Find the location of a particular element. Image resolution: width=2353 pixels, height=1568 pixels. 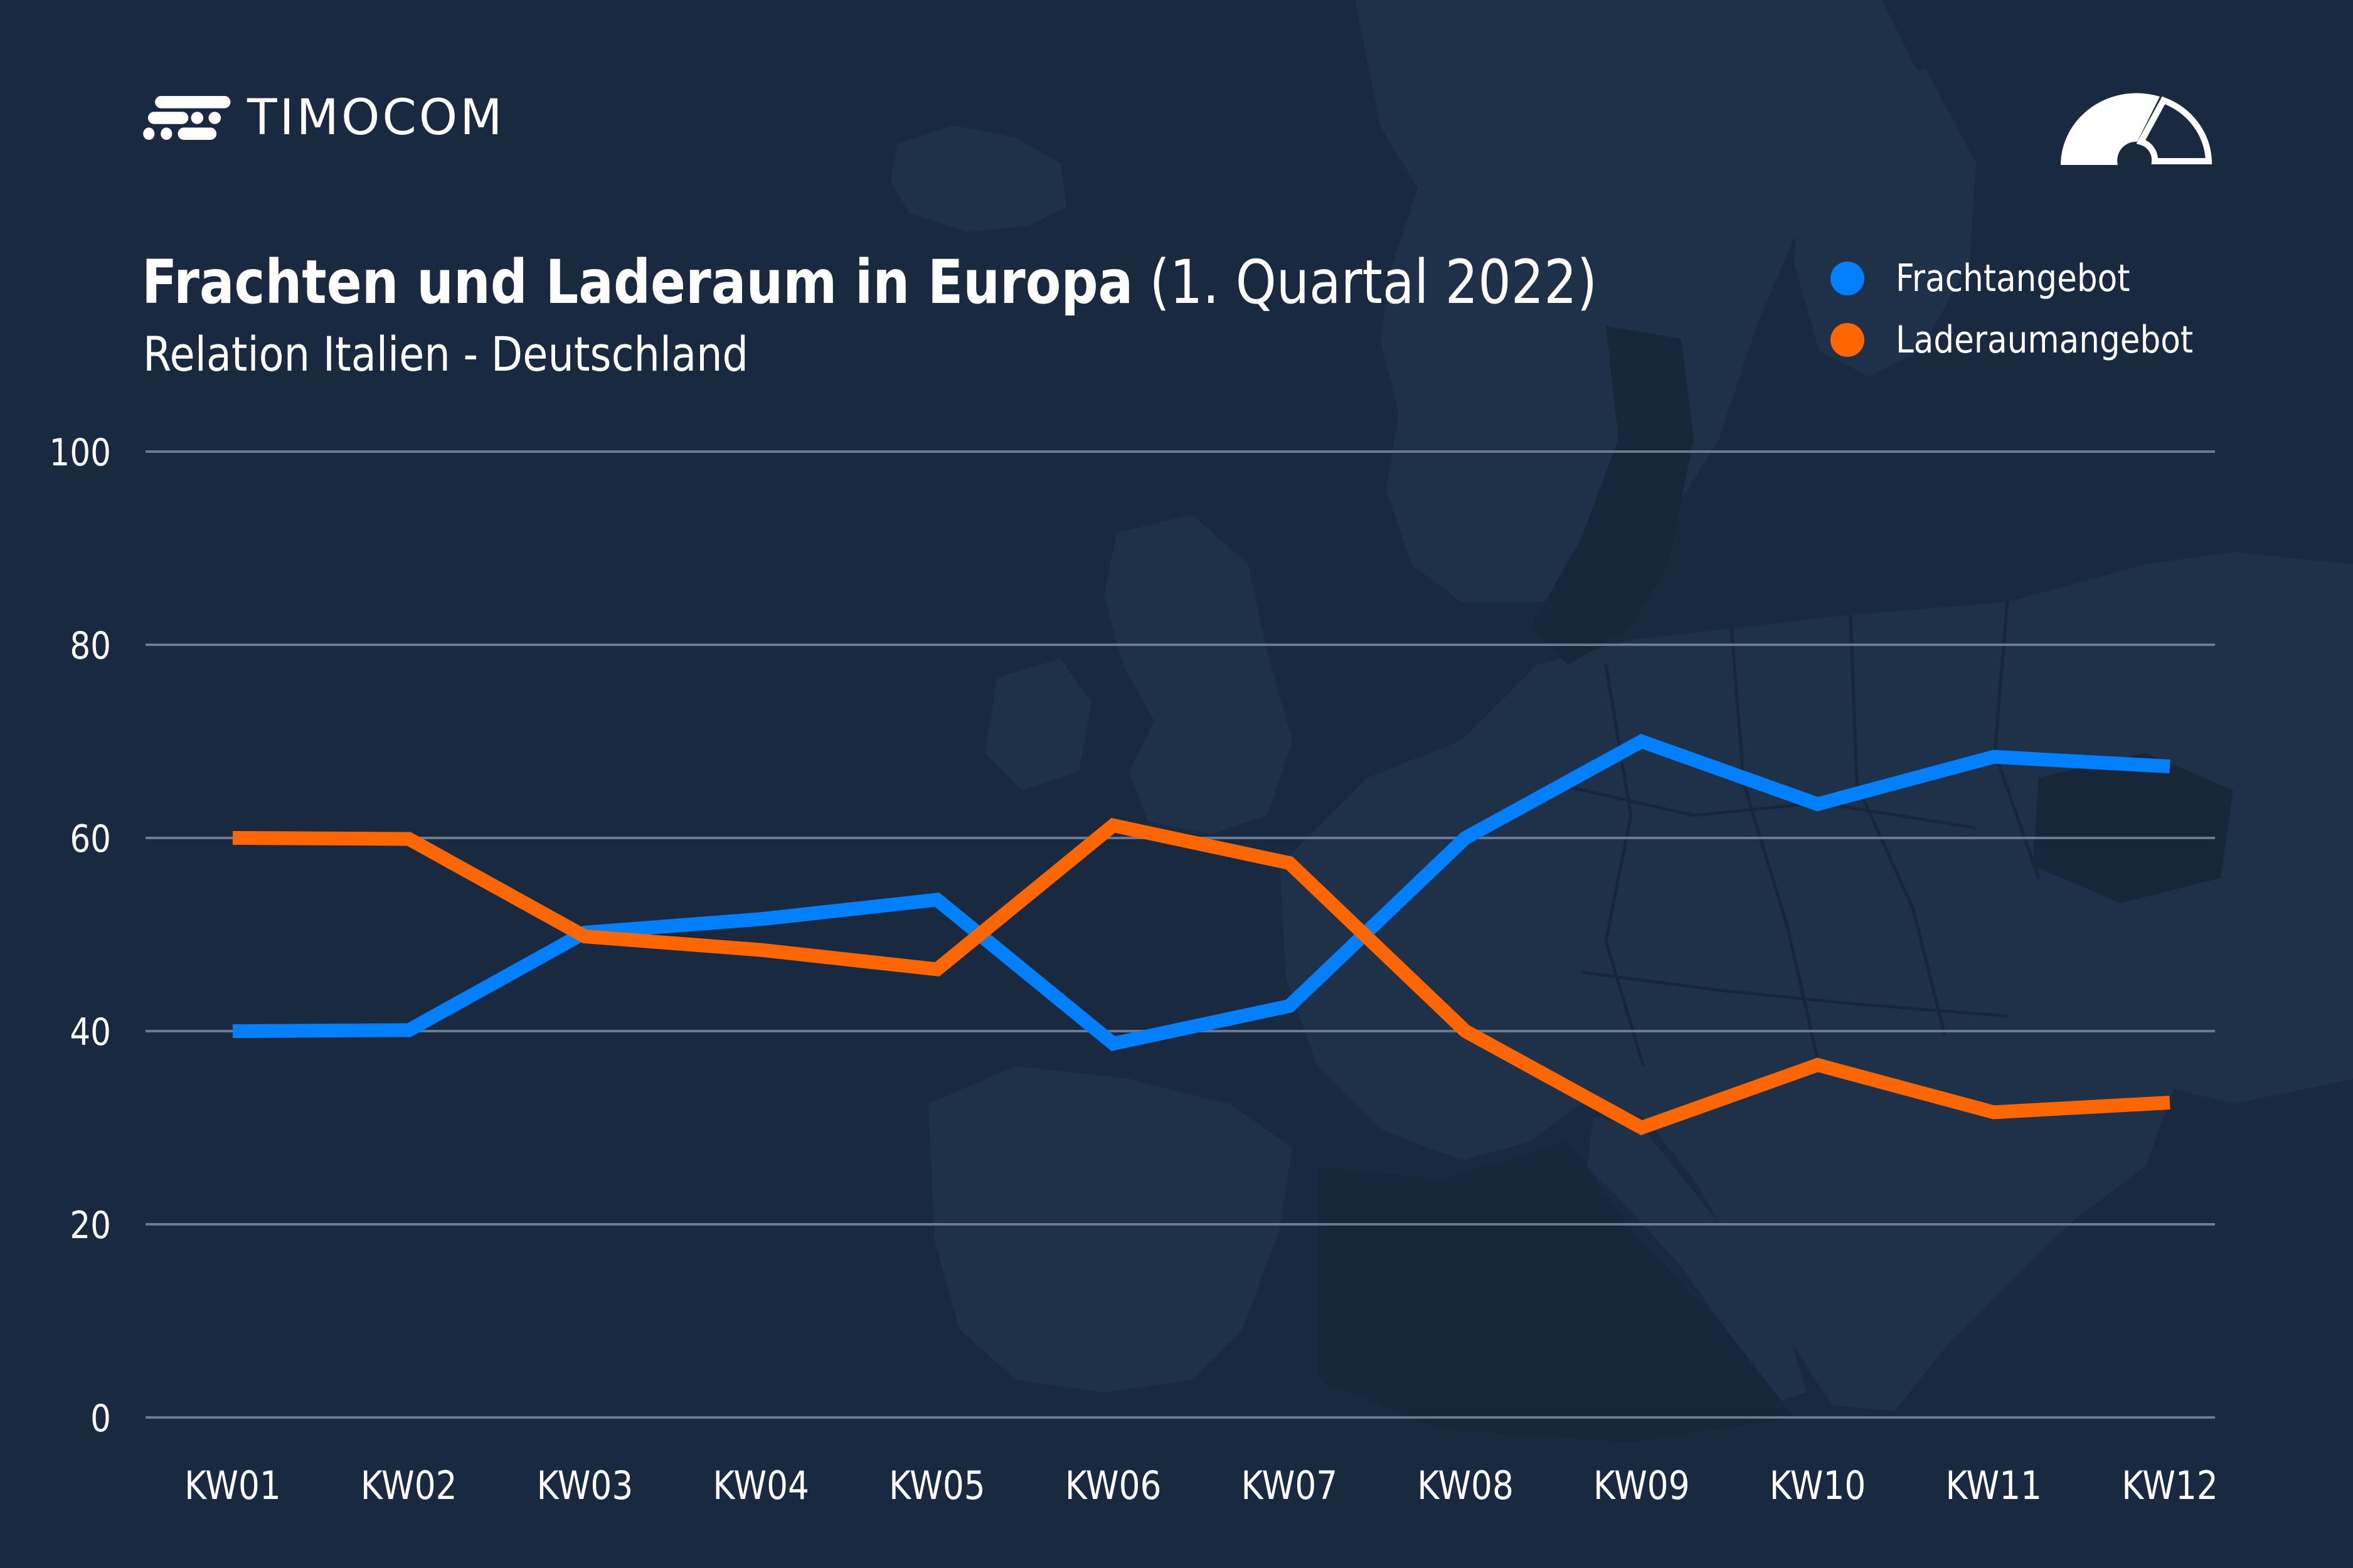

chart-subtitle: Relation Italien - Deutschland is located at coordinates (446, 354).